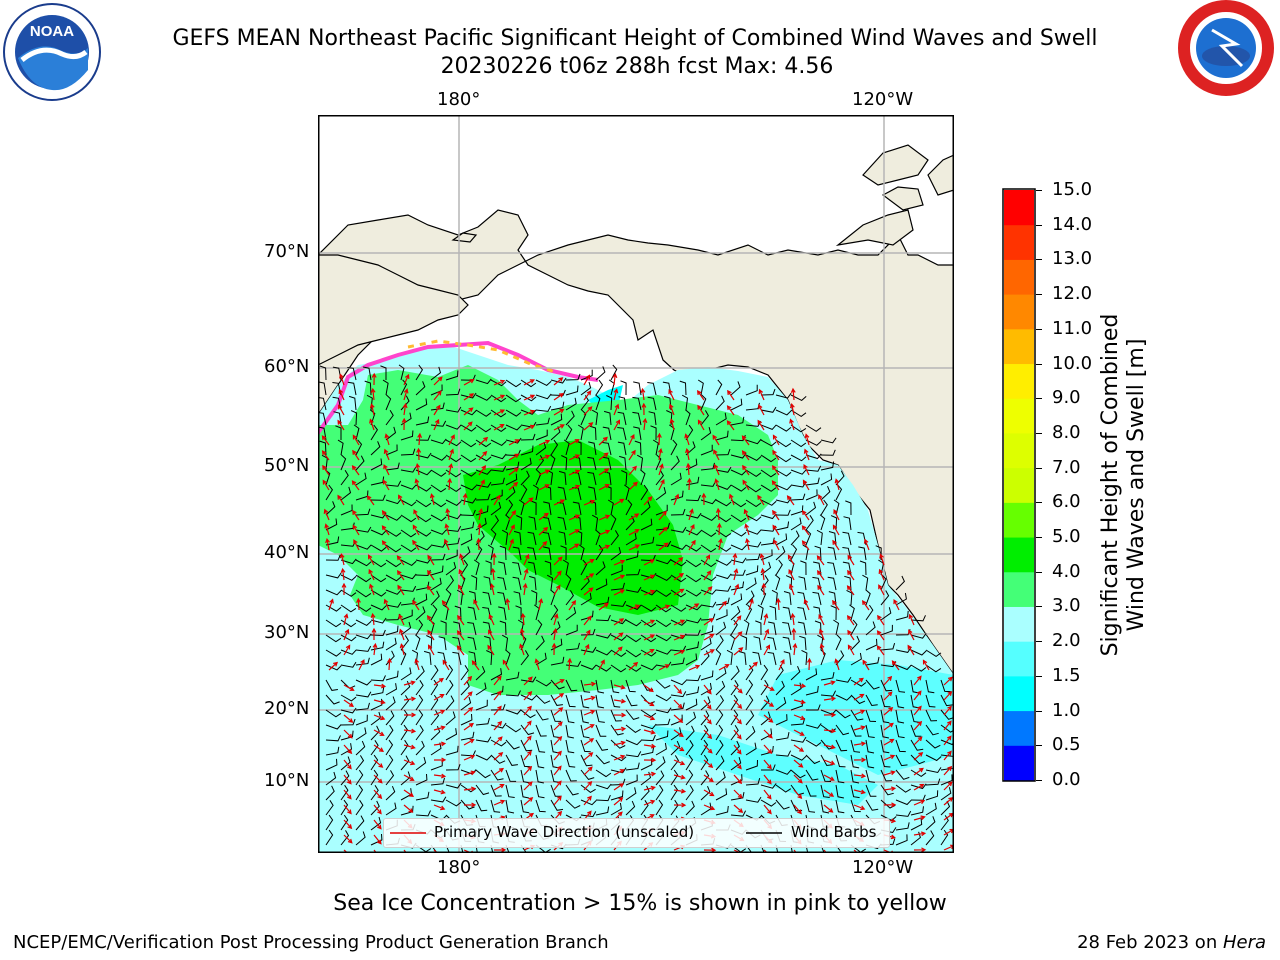 The width and height of the screenshot is (1280, 960). What do you see at coordinates (883, 867) in the screenshot?
I see `lon-label-120w-bottom: 120°W` at bounding box center [883, 867].